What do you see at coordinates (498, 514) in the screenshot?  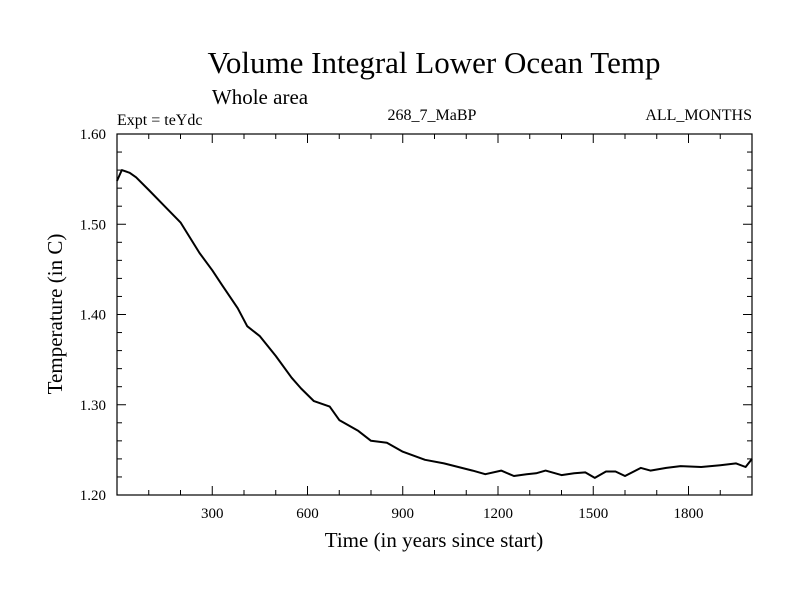 I see `x-tick-label: 1200` at bounding box center [498, 514].